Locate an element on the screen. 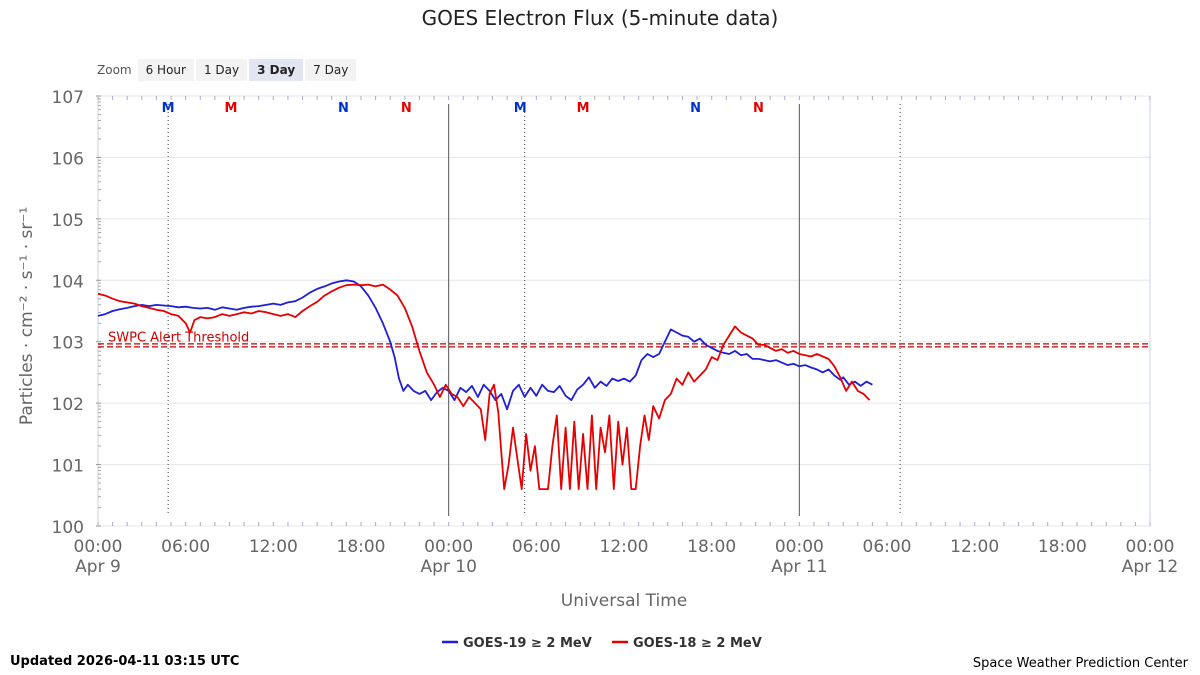 Image resolution: width=1200 pixels, height=675 pixels. zoom-label: Zoom is located at coordinates (114, 70).